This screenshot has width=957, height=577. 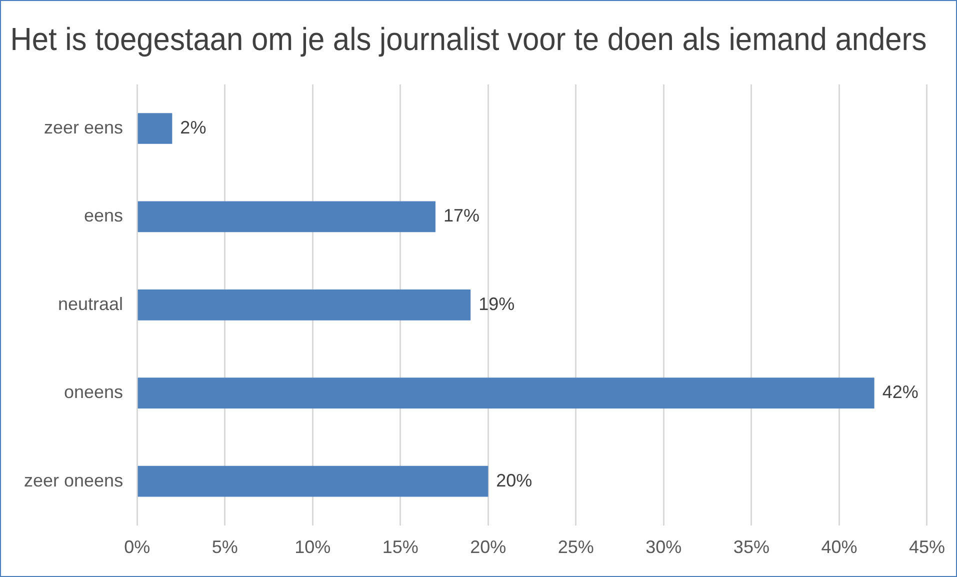 What do you see at coordinates (84, 127) in the screenshot?
I see `y-tick-label: zeer eens` at bounding box center [84, 127].